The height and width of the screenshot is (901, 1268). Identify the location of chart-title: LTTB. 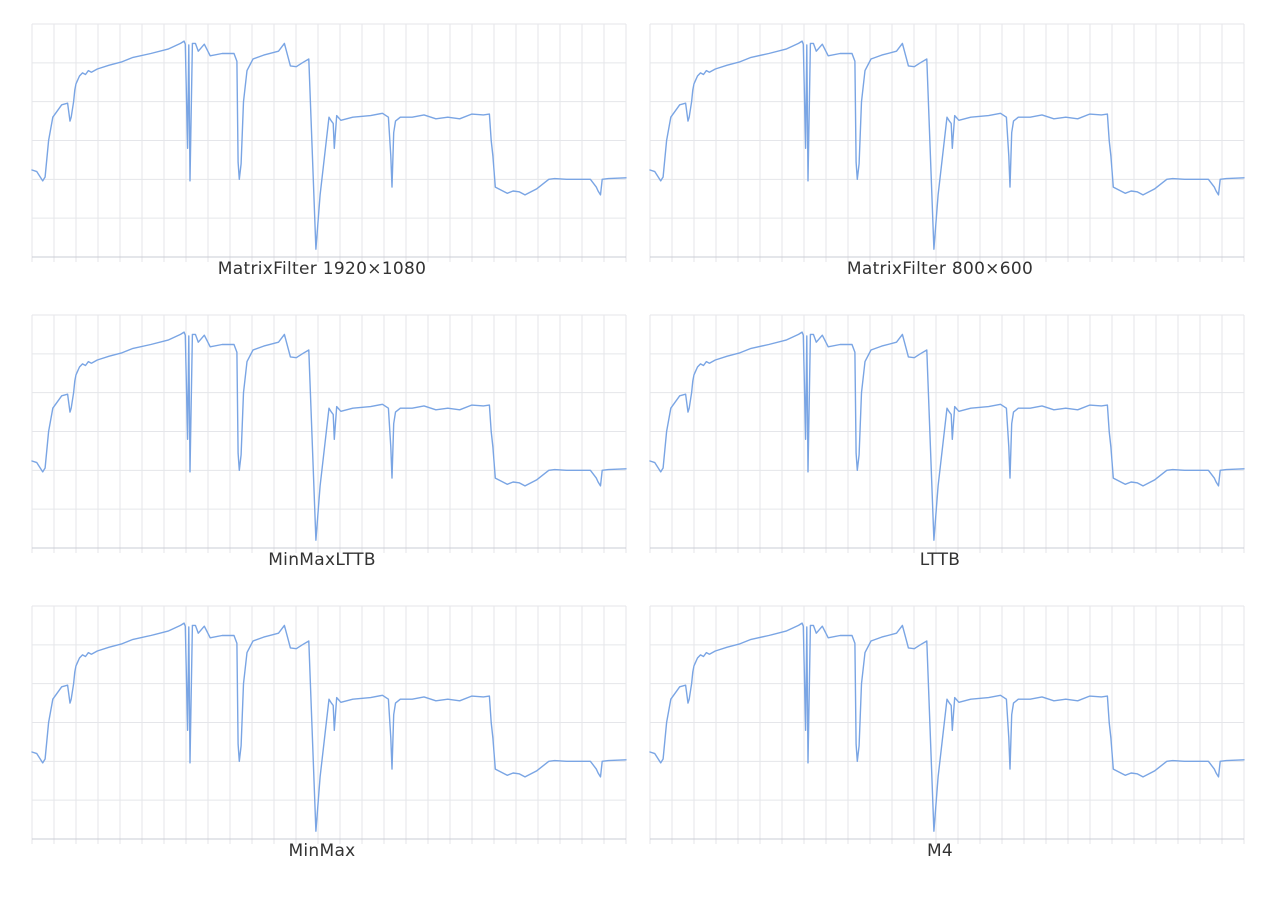
(940, 560).